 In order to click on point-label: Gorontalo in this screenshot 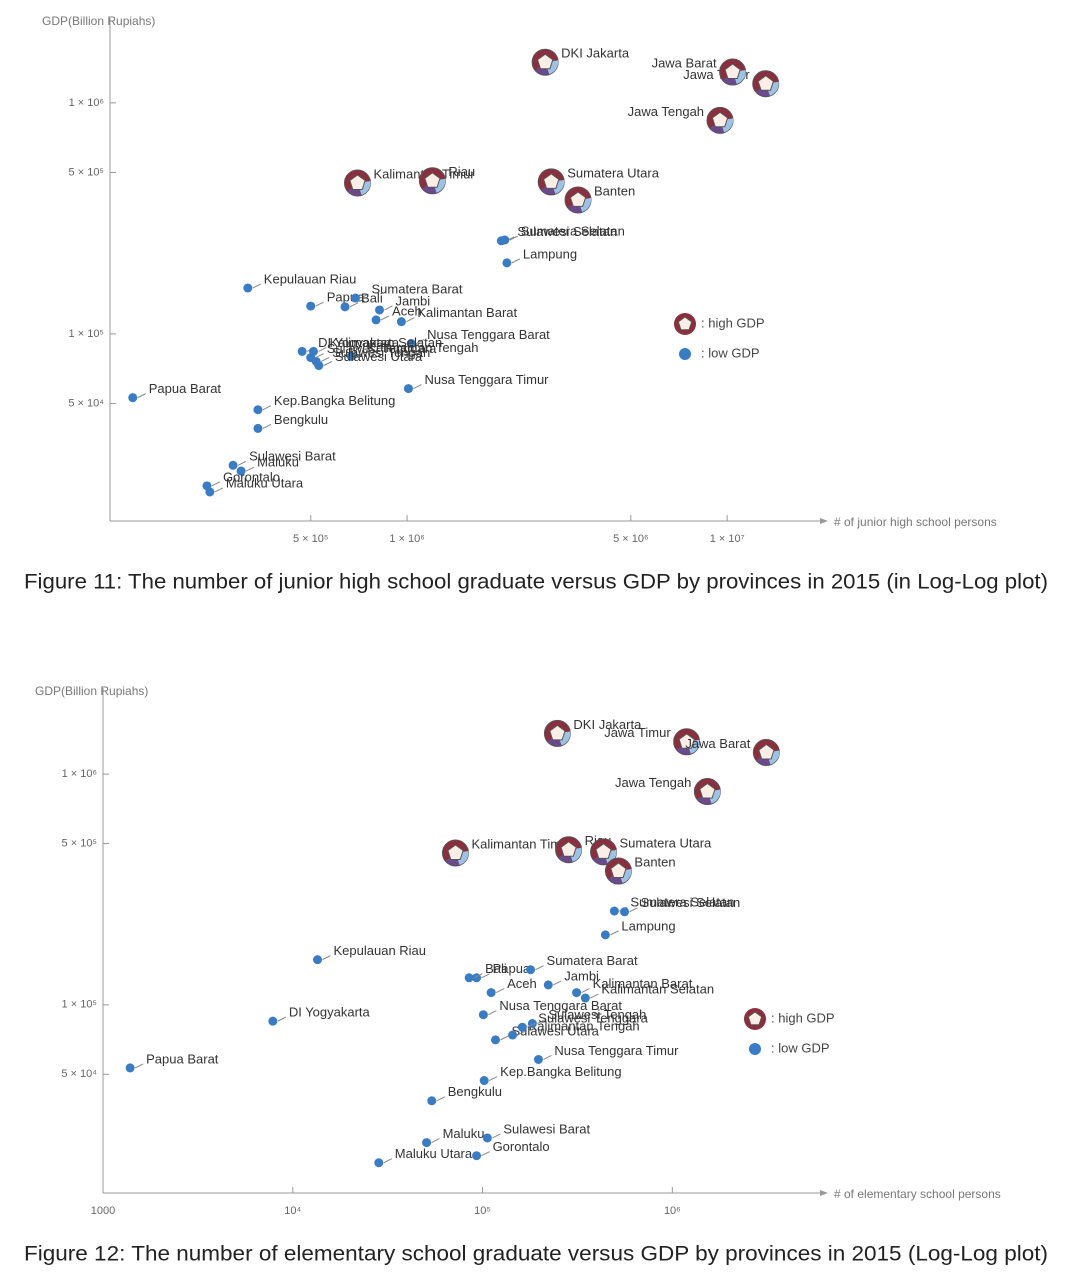, I will do `click(521, 1146)`.